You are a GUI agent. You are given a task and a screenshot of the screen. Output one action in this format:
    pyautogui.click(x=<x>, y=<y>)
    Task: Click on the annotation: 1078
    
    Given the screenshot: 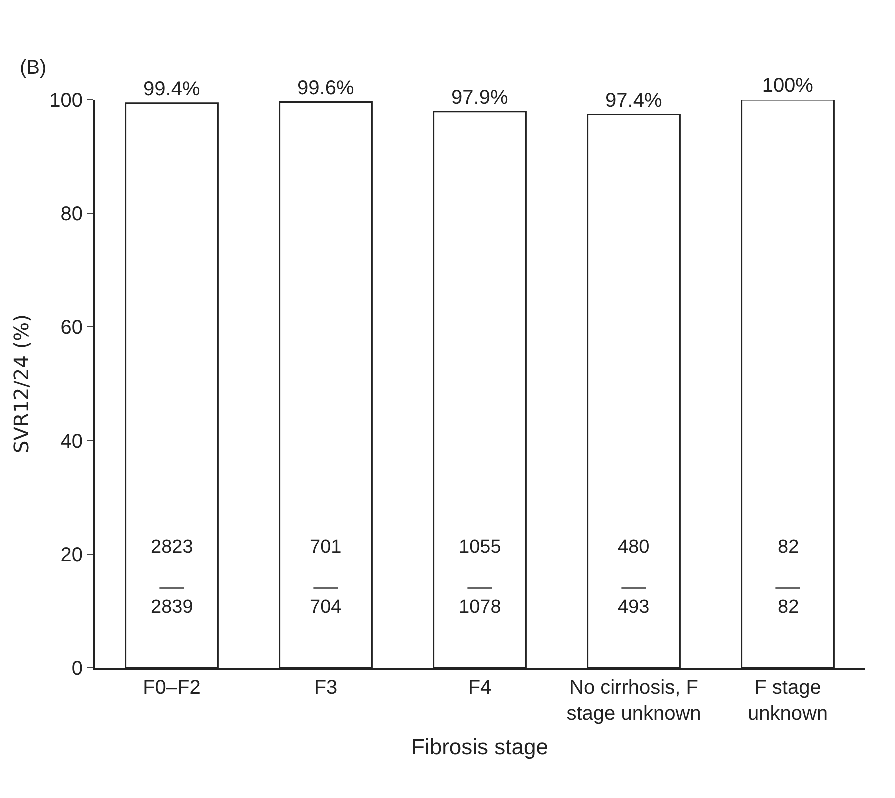 What is the action you would take?
    pyautogui.click(x=480, y=607)
    